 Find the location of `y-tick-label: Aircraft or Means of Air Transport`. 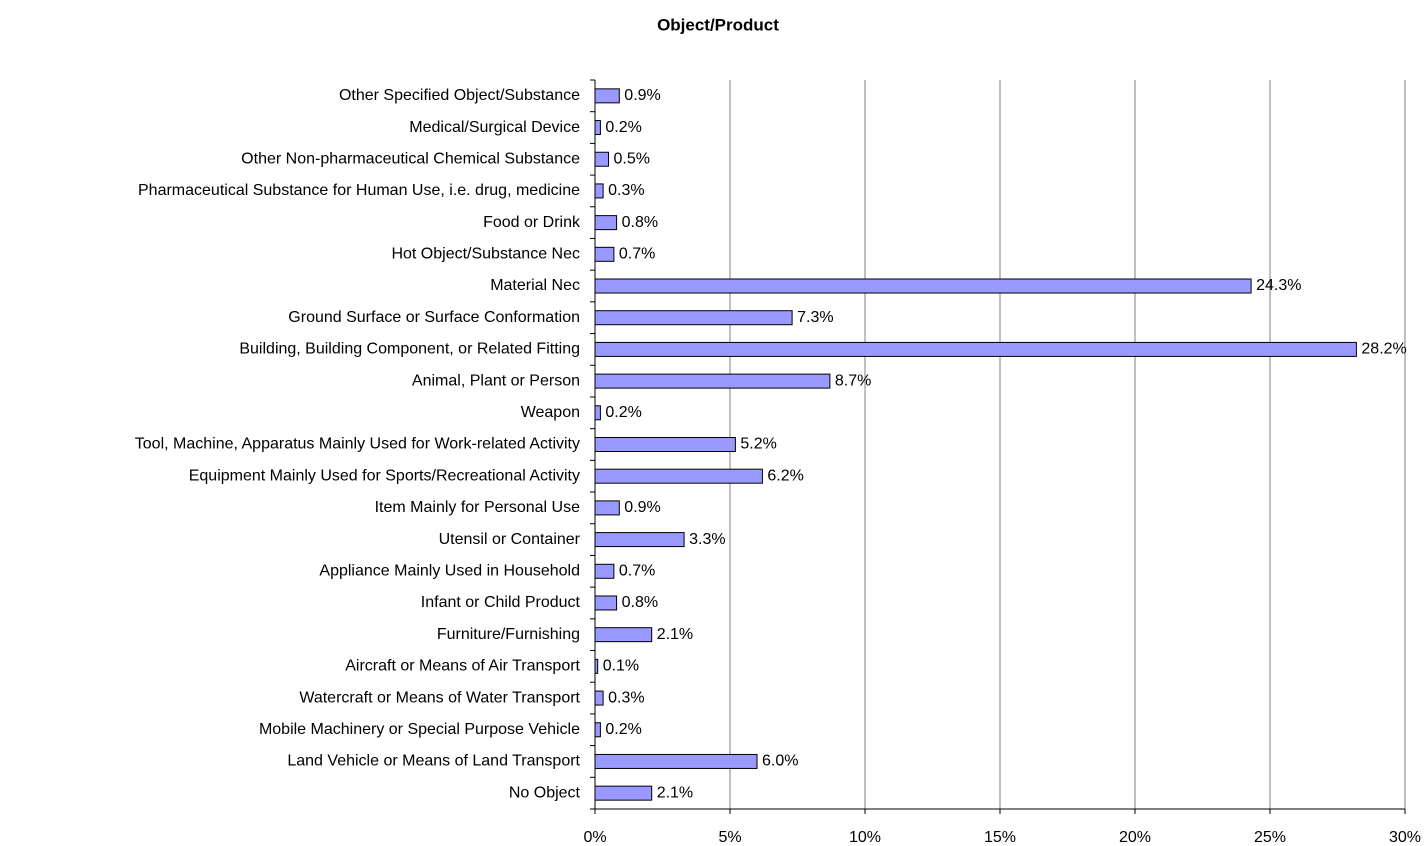

y-tick-label: Aircraft or Means of Air Transport is located at coordinates (462, 666).